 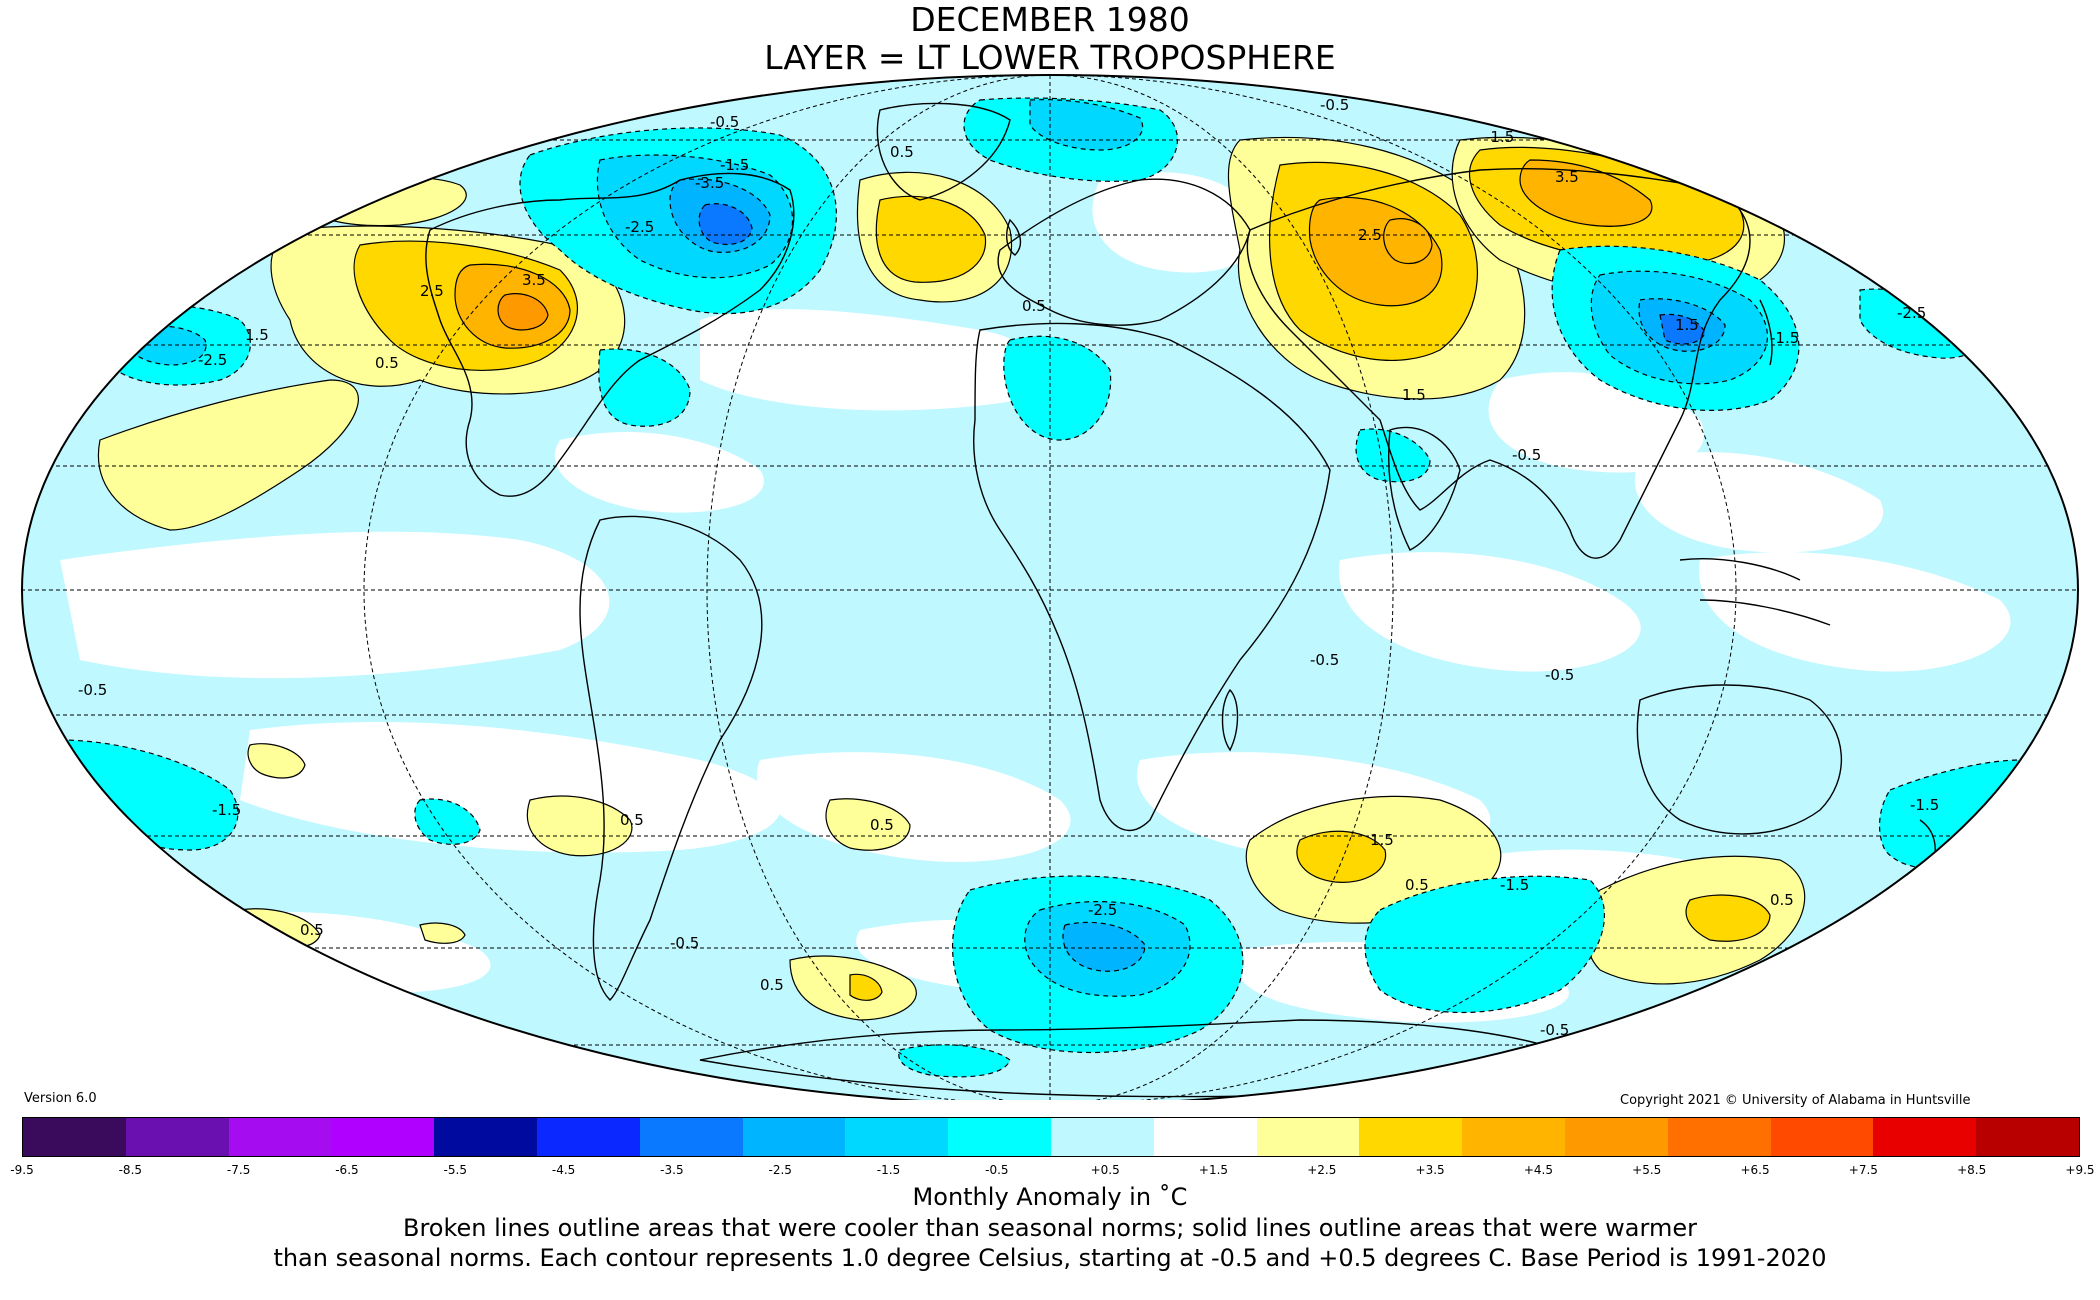 I want to click on colorbar-tick-label: +1.5, so click(x=1213, y=1170).